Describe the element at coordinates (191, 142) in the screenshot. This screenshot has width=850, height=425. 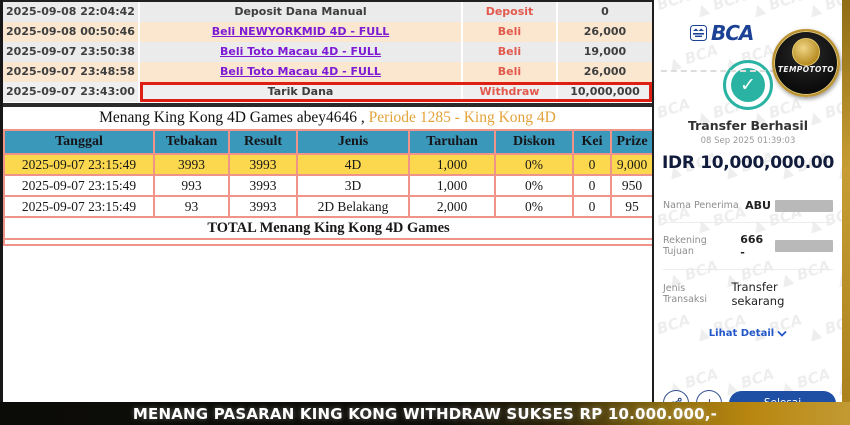
I see `col-header-tebakan: Tebakan` at that location.